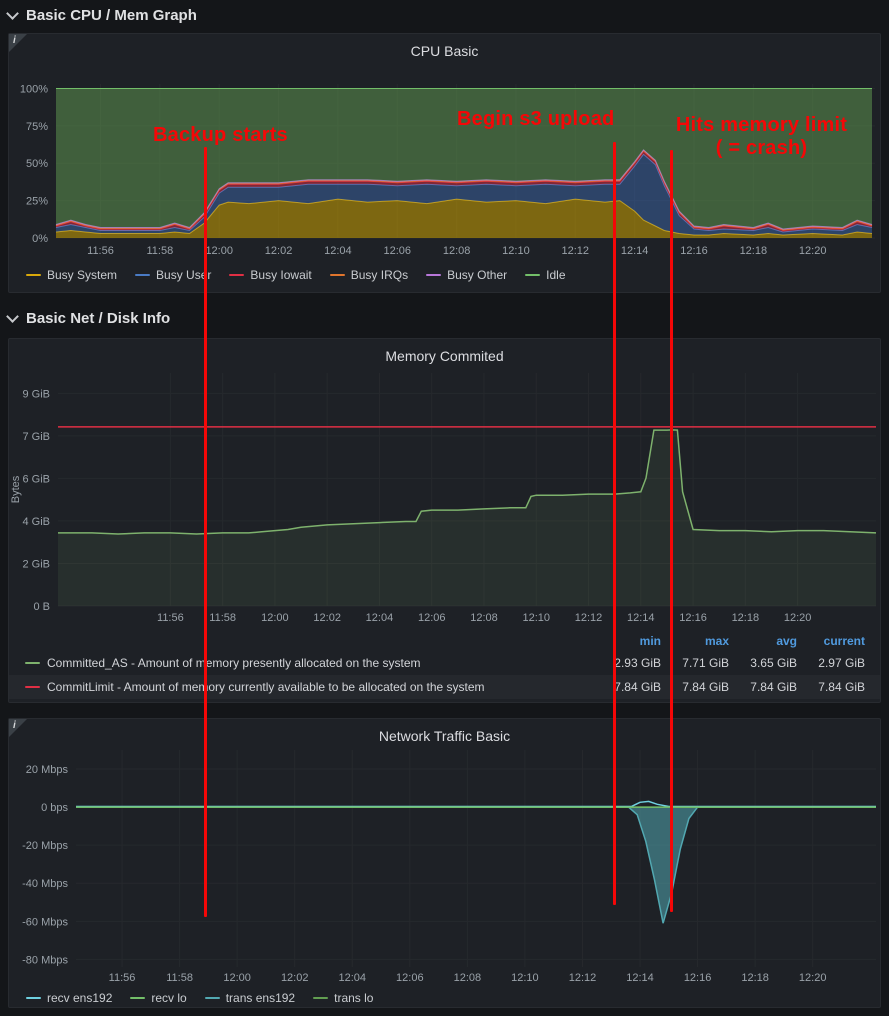  What do you see at coordinates (650, 641) in the screenshot?
I see `col-header-min: min` at bounding box center [650, 641].